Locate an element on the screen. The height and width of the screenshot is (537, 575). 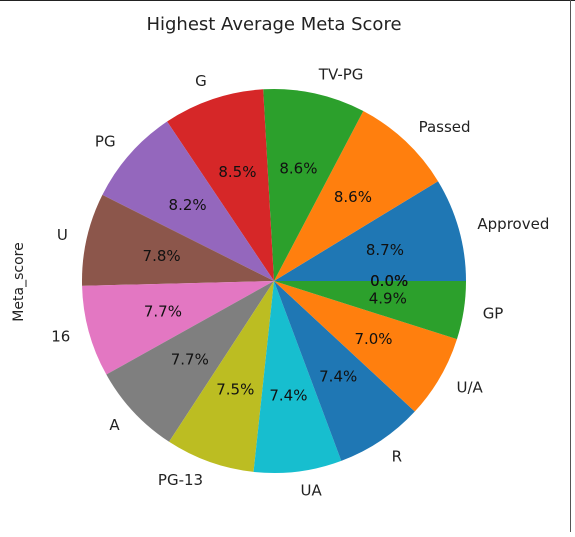
percent-label: 0.0% is located at coordinates (389, 281).